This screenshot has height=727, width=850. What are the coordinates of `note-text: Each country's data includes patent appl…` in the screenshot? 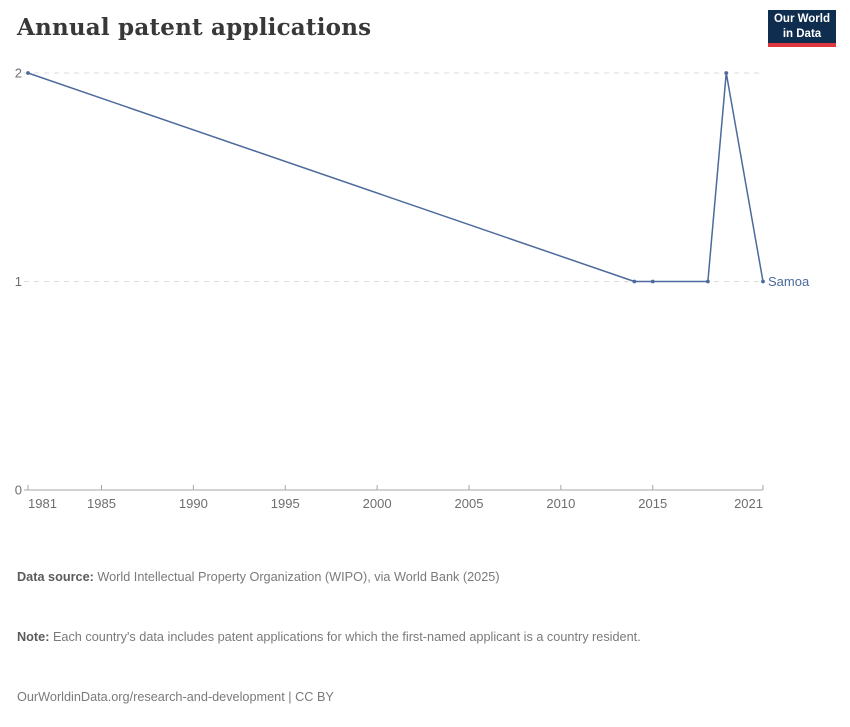 It's located at (345, 637).